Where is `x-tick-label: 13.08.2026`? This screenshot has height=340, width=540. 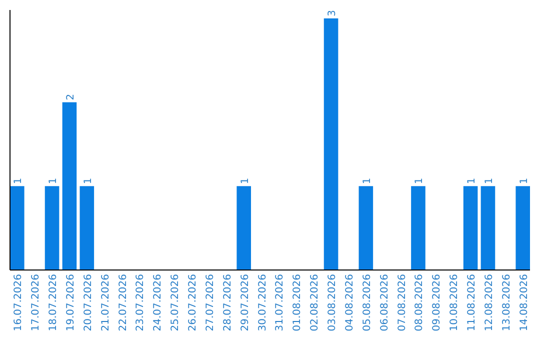 x-tick-label: 13.08.2026 is located at coordinates (506, 303).